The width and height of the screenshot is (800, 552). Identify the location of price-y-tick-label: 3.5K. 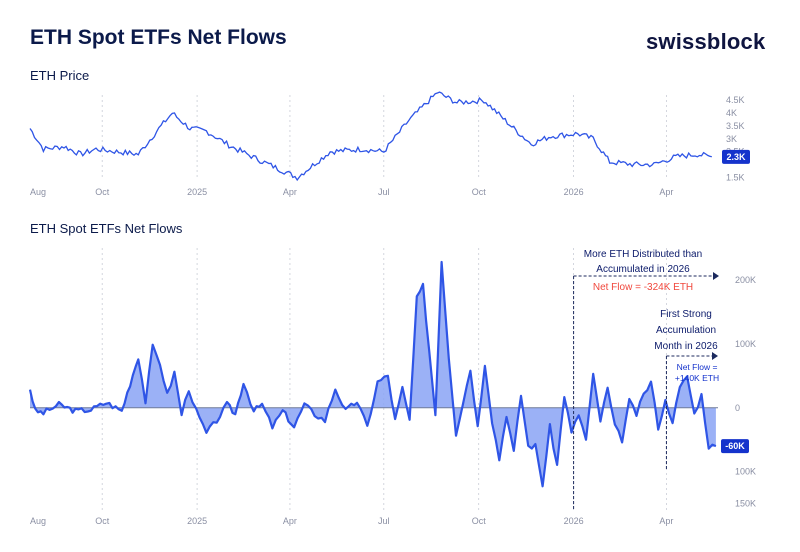
(735, 126).